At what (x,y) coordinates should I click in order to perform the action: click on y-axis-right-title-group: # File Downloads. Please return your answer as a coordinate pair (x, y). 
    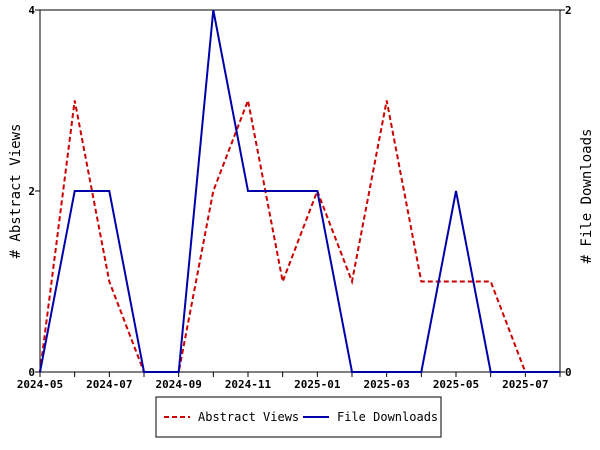
    Looking at the image, I should click on (587, 196).